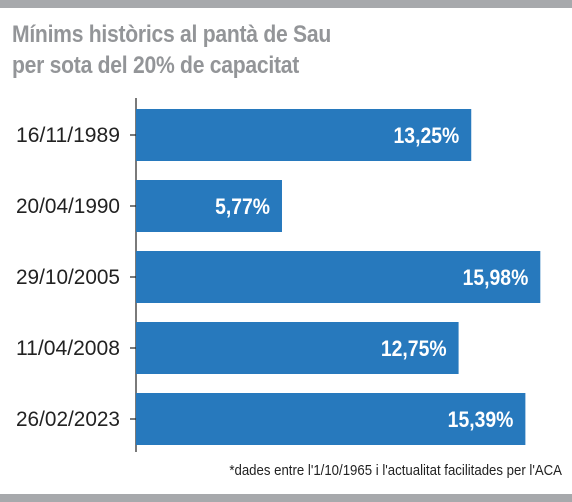 The image size is (572, 502). I want to click on category-label: 26/02/2023, so click(68, 419).